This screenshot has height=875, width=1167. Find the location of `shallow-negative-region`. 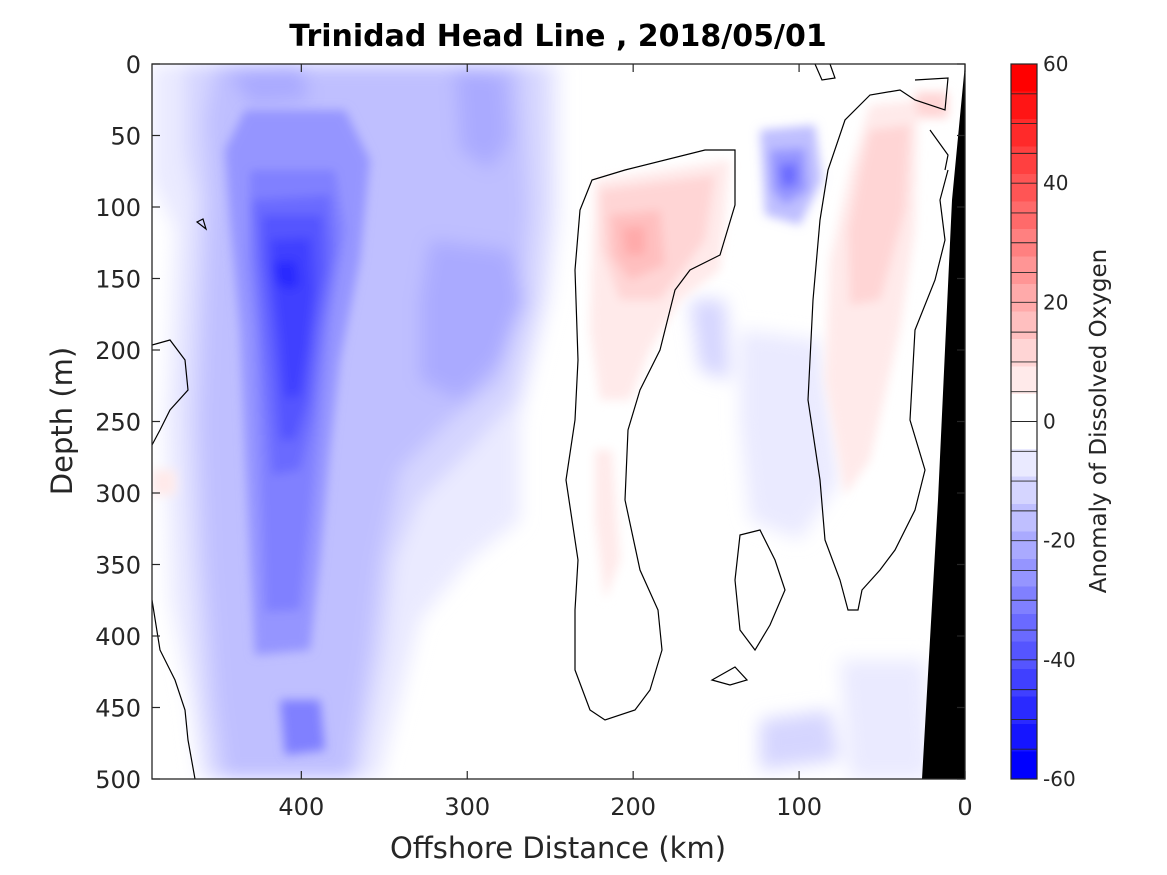

shallow-negative-region is located at coordinates (482, 120).